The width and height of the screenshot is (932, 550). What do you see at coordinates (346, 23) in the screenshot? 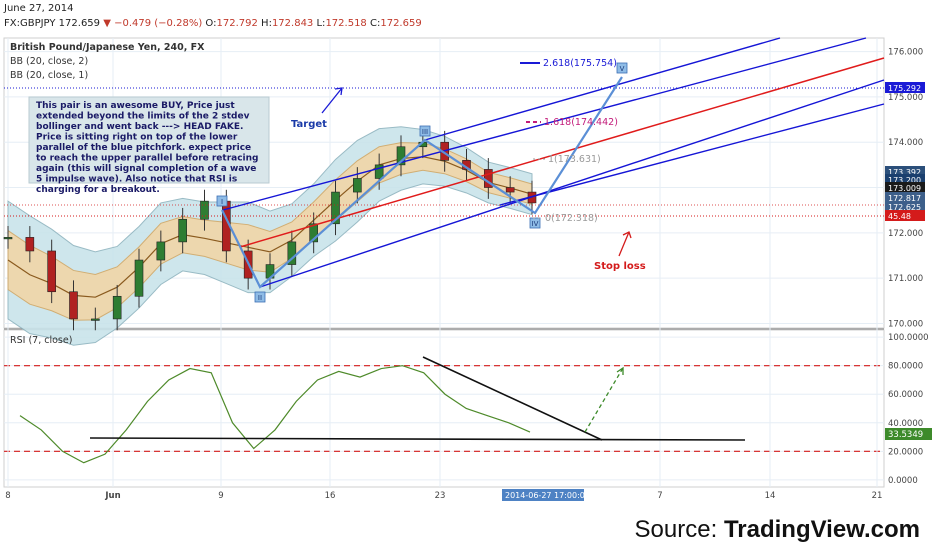
I see `low-value: 172.518` at bounding box center [346, 23].